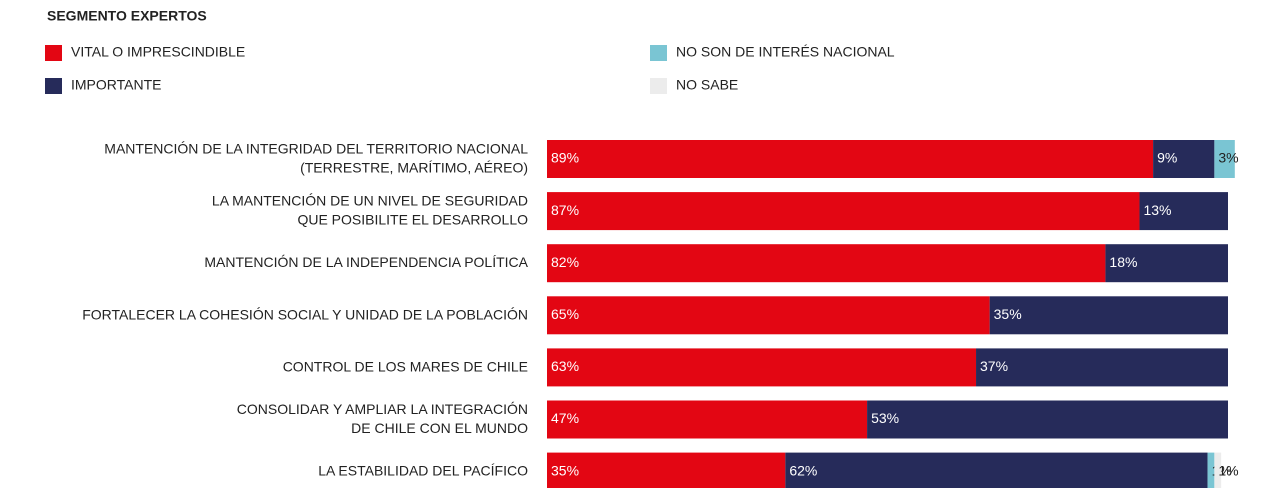 Image resolution: width=1261 pixels, height=488 pixels. What do you see at coordinates (1228, 470) in the screenshot?
I see `value-label: 1%` at bounding box center [1228, 470].